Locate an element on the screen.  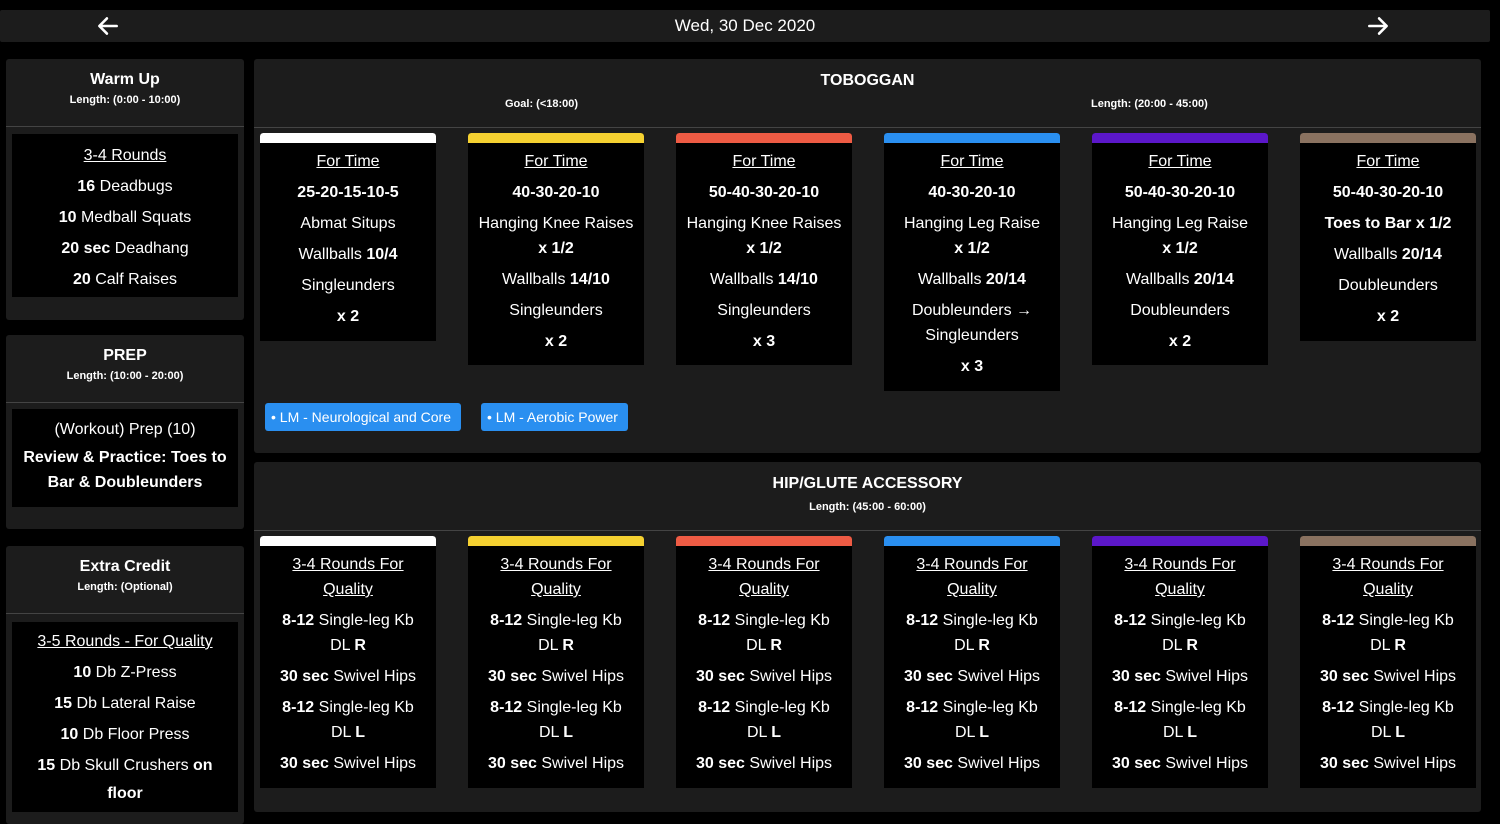
warmup-exercise: 16 Deadbugs is located at coordinates (125, 186).